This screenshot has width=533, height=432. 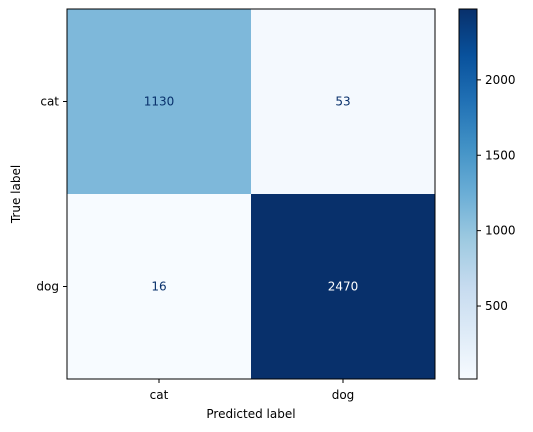 I want to click on colorbar-tick-label: 2000, so click(x=500, y=80).